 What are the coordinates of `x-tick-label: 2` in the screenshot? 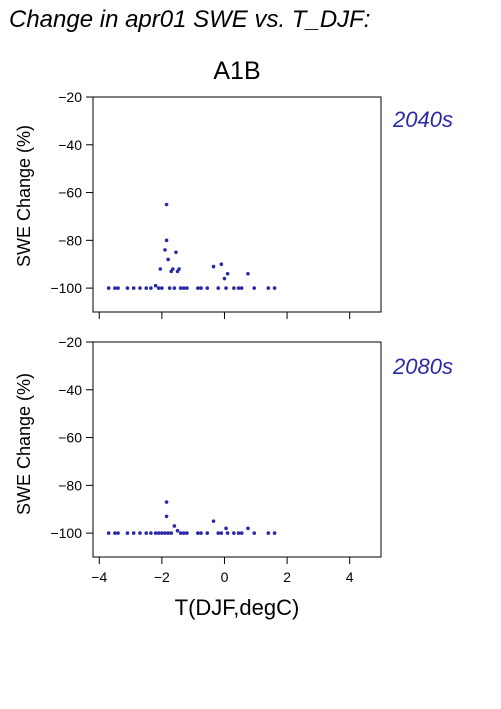 It's located at (287, 577).